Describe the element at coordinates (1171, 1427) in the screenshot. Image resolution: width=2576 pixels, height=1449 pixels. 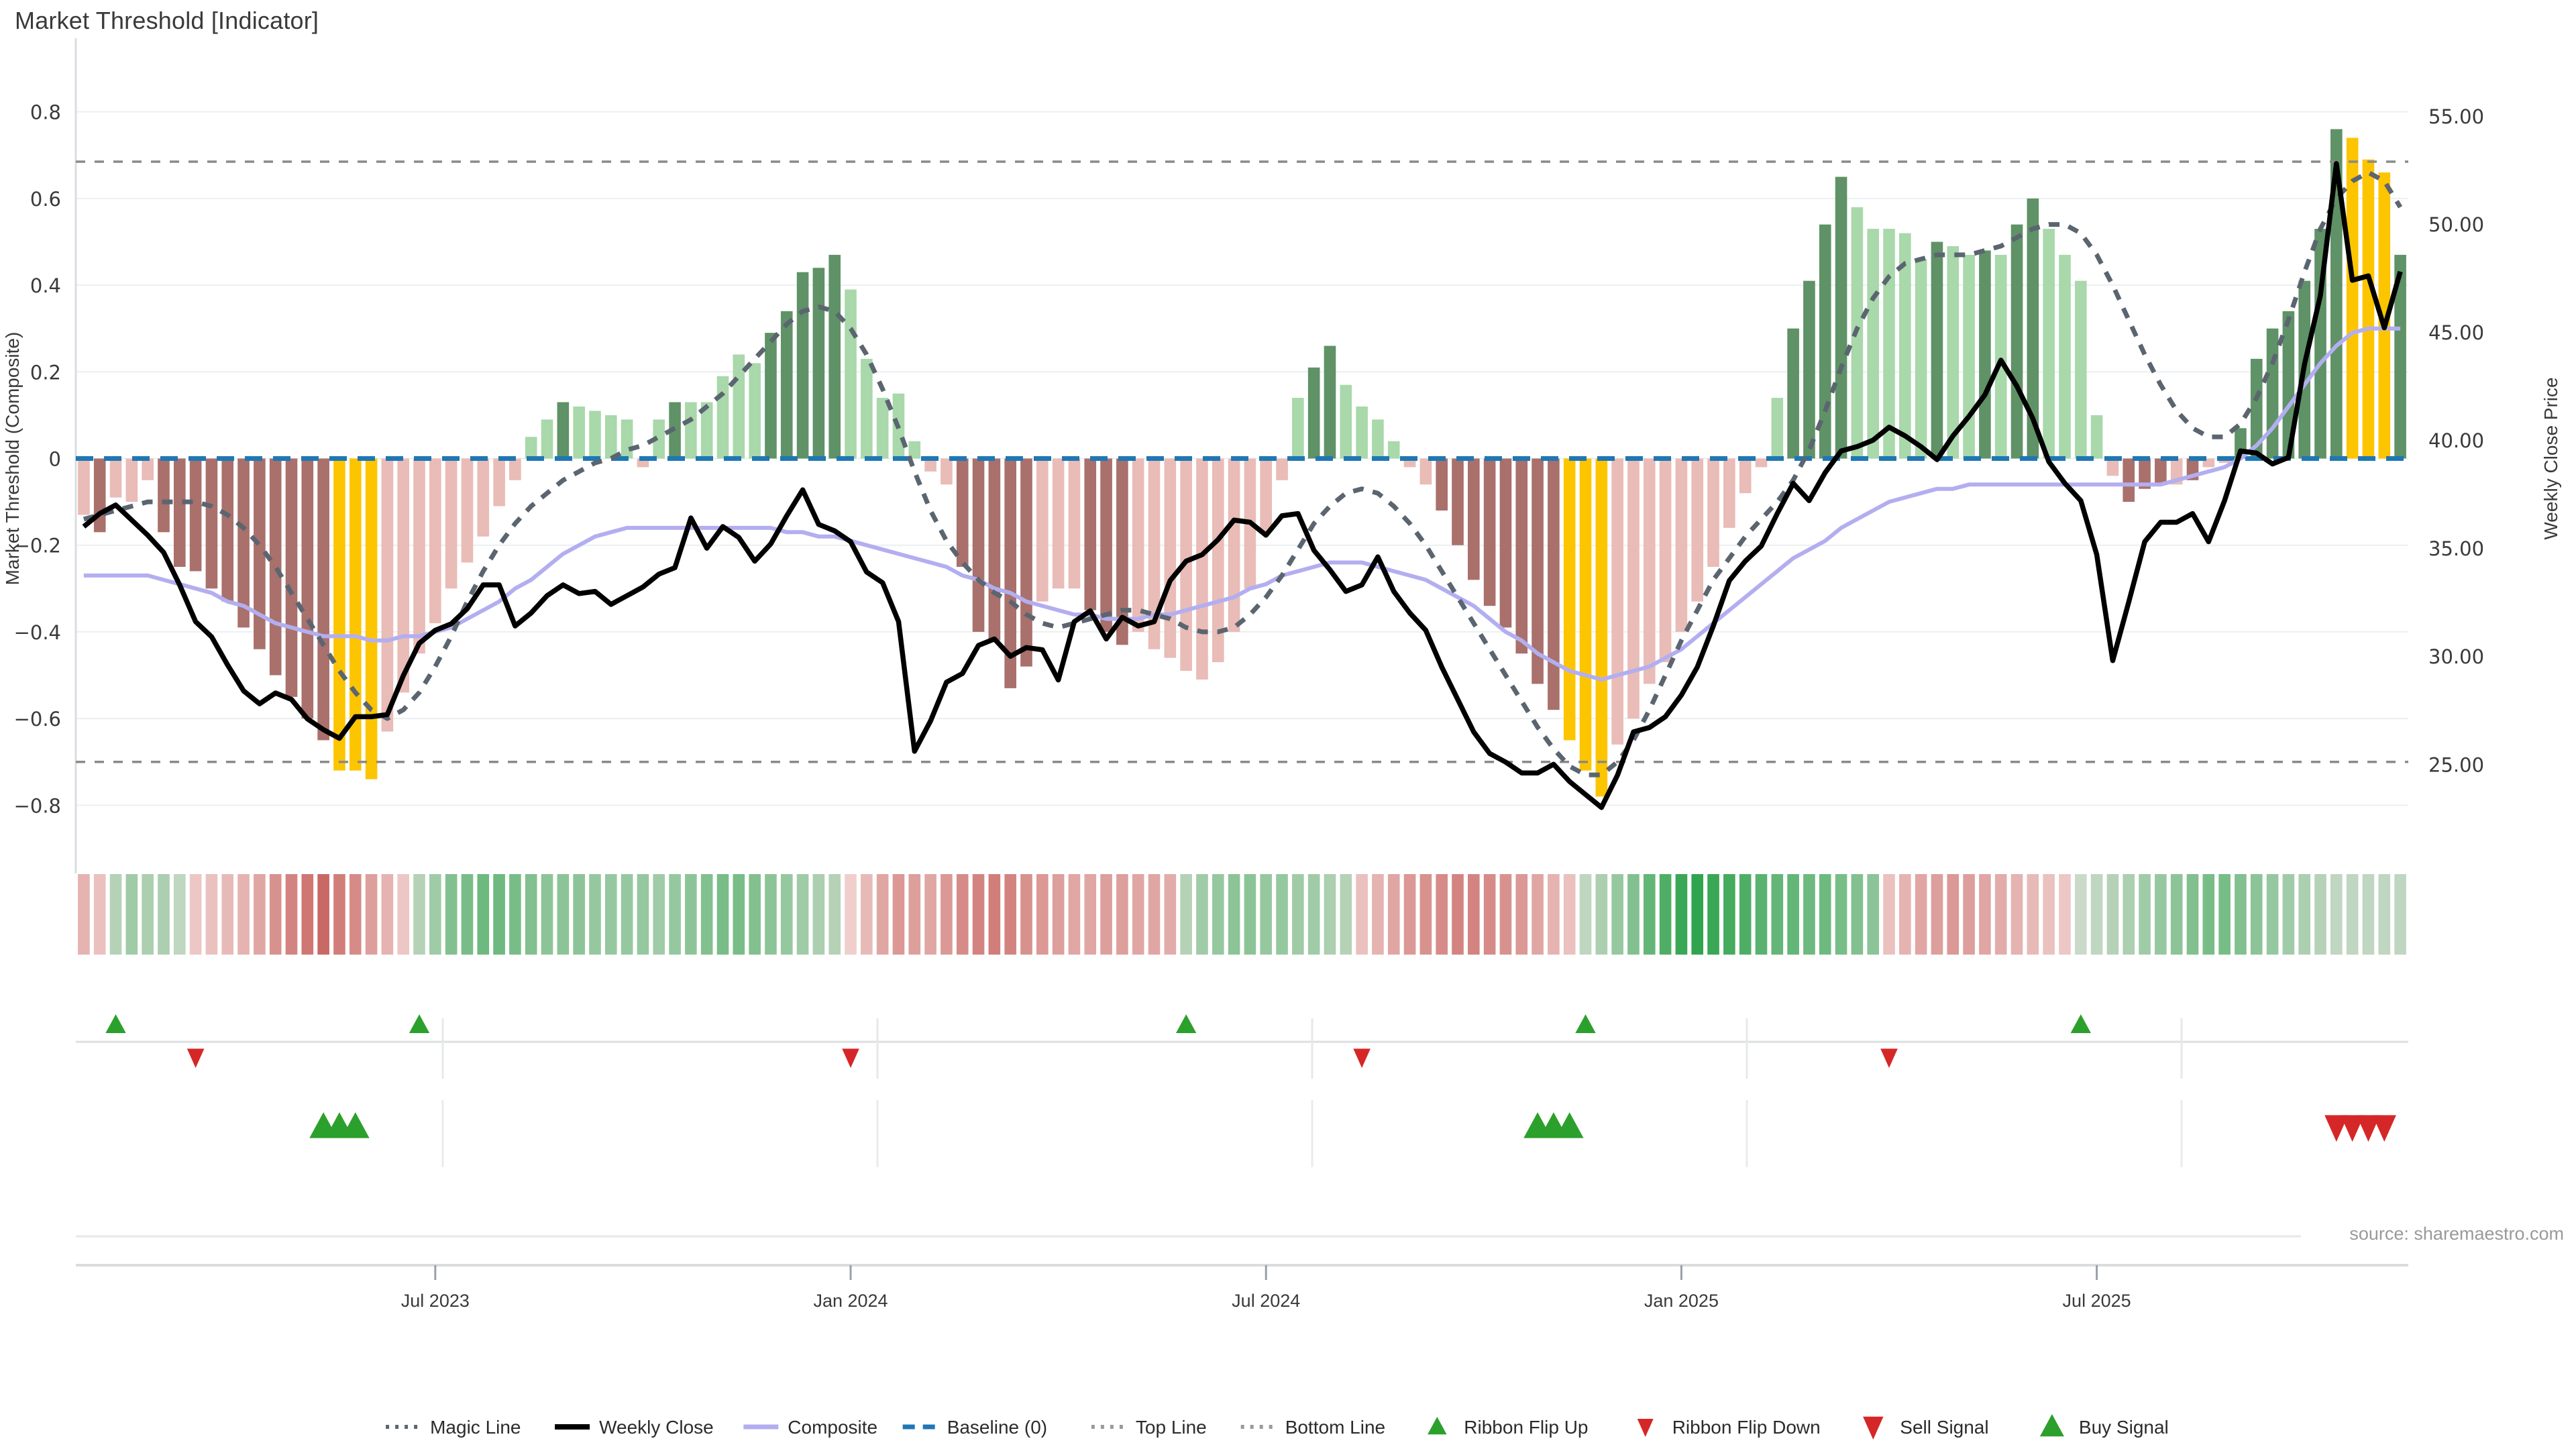
I see `legend-label: Top Line` at that location.